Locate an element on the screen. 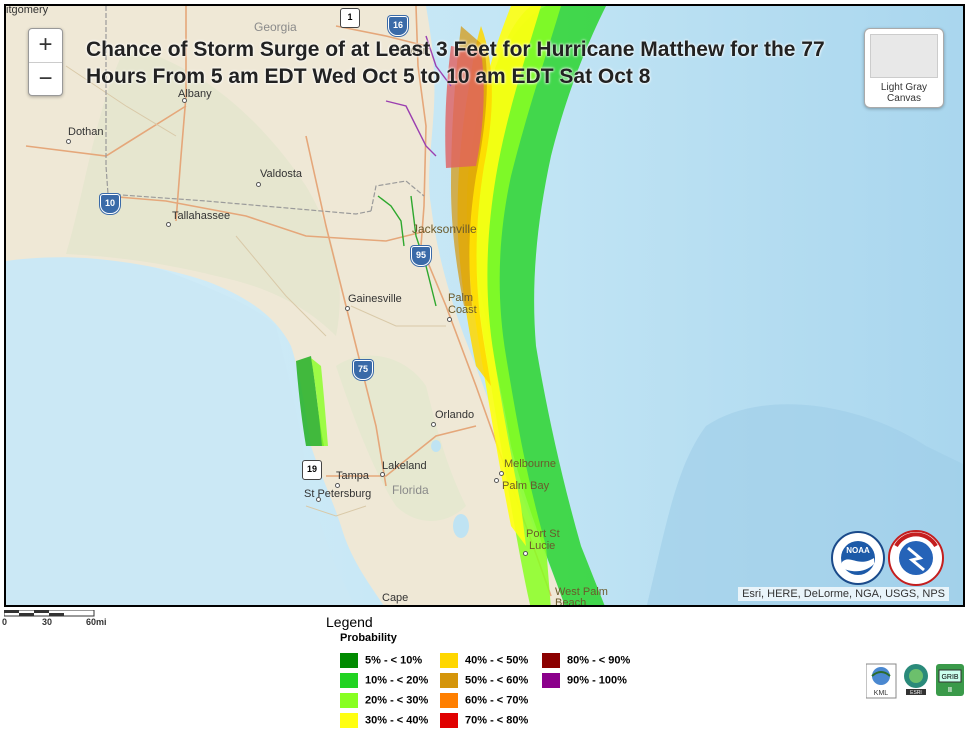  svg-text: II is located at coordinates (950, 690).